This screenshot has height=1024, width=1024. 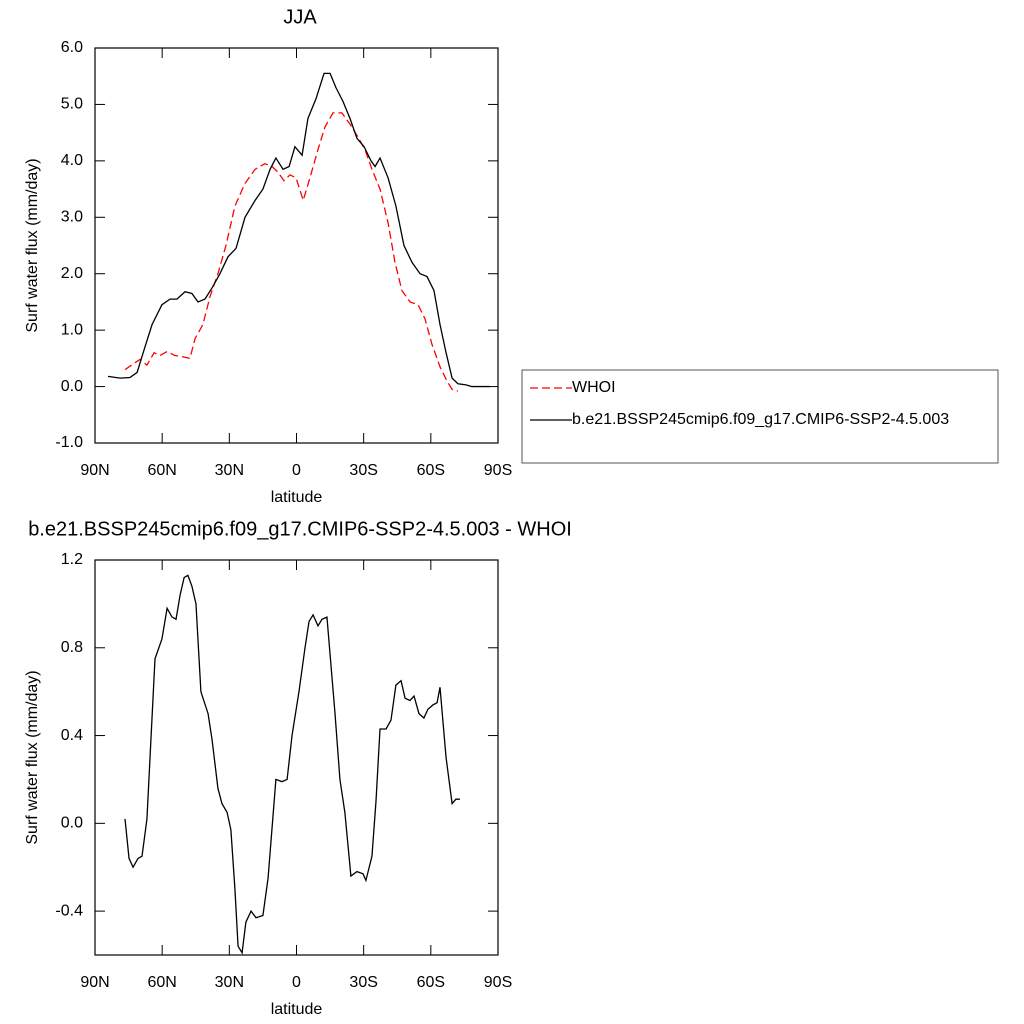 What do you see at coordinates (72, 47) in the screenshot?
I see `y-tick-label: 6.0` at bounding box center [72, 47].